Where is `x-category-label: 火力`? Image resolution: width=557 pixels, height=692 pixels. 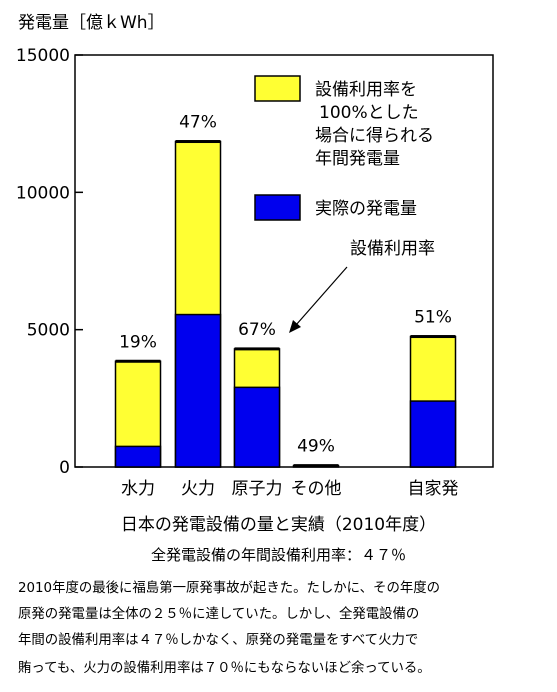 x-category-label: 火力 is located at coordinates (198, 489).